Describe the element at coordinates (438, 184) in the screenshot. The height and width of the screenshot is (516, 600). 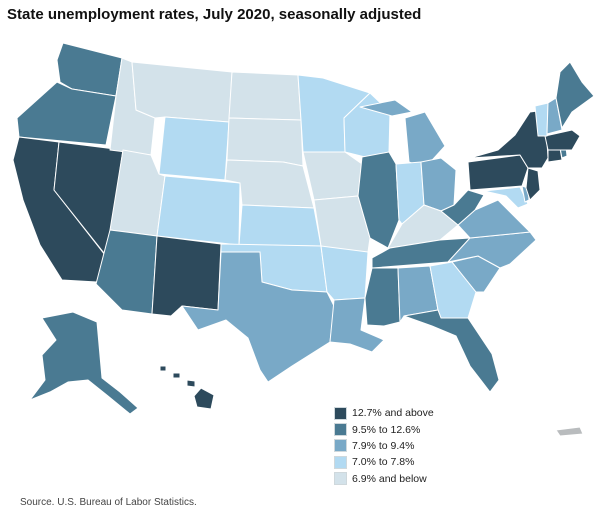
I see `state-ohio` at that location.